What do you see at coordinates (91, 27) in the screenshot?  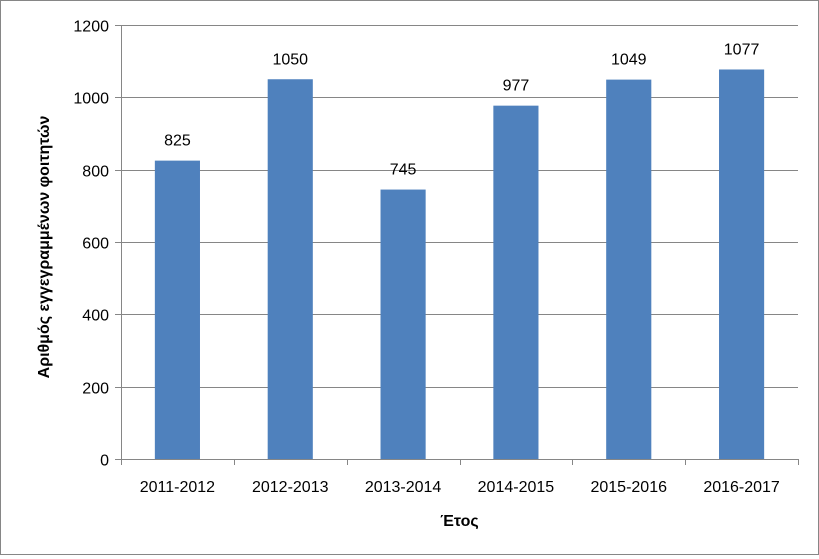 I see `y-tick-label: 1200` at bounding box center [91, 27].